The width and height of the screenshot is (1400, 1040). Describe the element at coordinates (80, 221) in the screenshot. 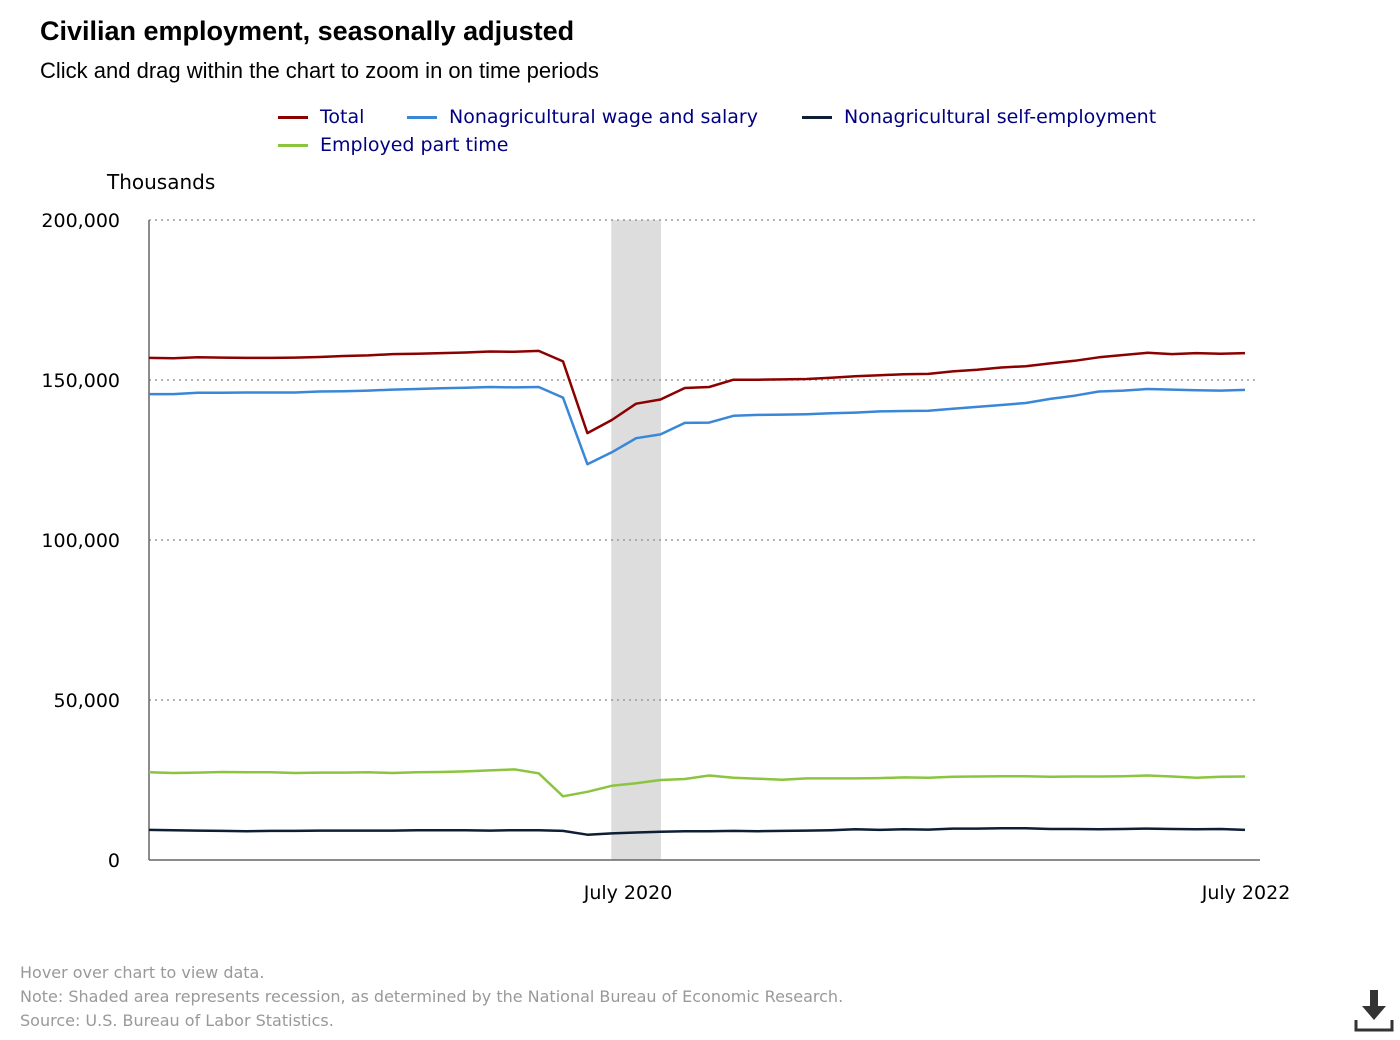

I see `y-tick-label: 200,000` at that location.